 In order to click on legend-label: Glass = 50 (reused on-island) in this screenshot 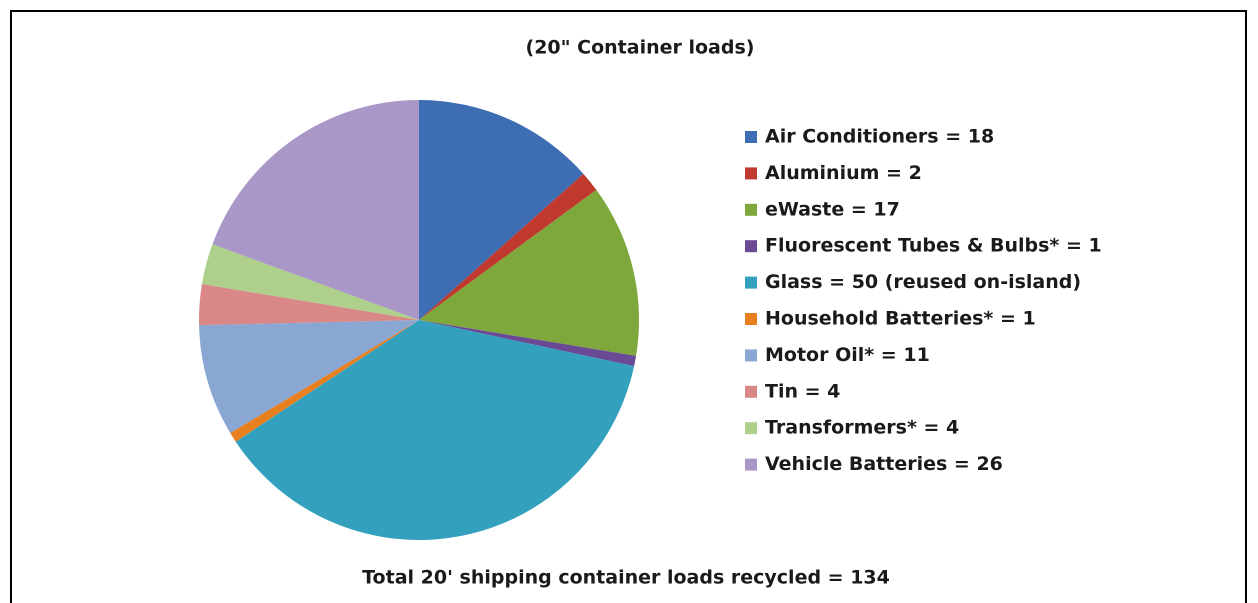, I will do `click(923, 282)`.